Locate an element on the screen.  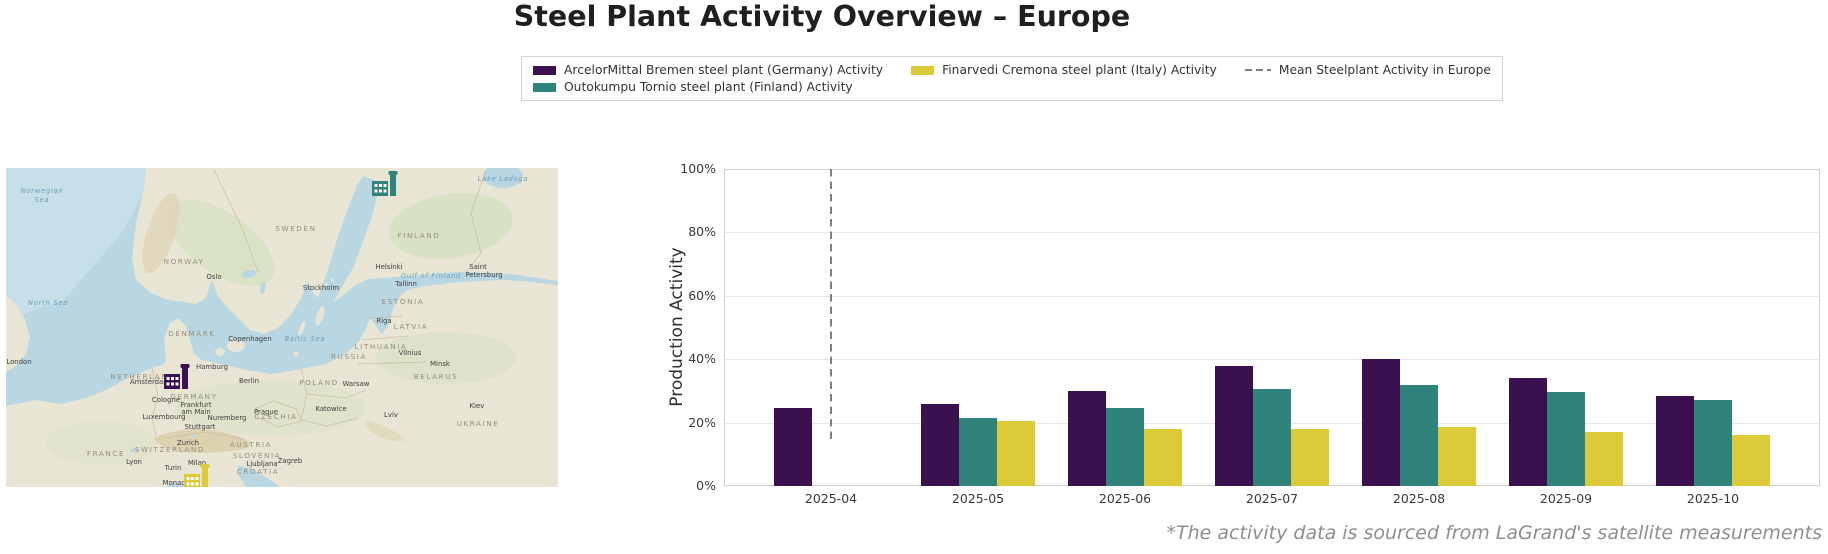
legend-dash-swatch is located at coordinates (1257, 70).